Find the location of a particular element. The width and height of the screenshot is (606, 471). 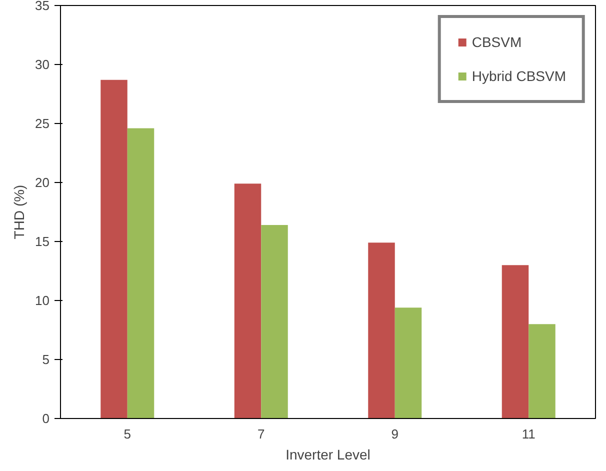

x-tick-label: 5 is located at coordinates (127, 434).